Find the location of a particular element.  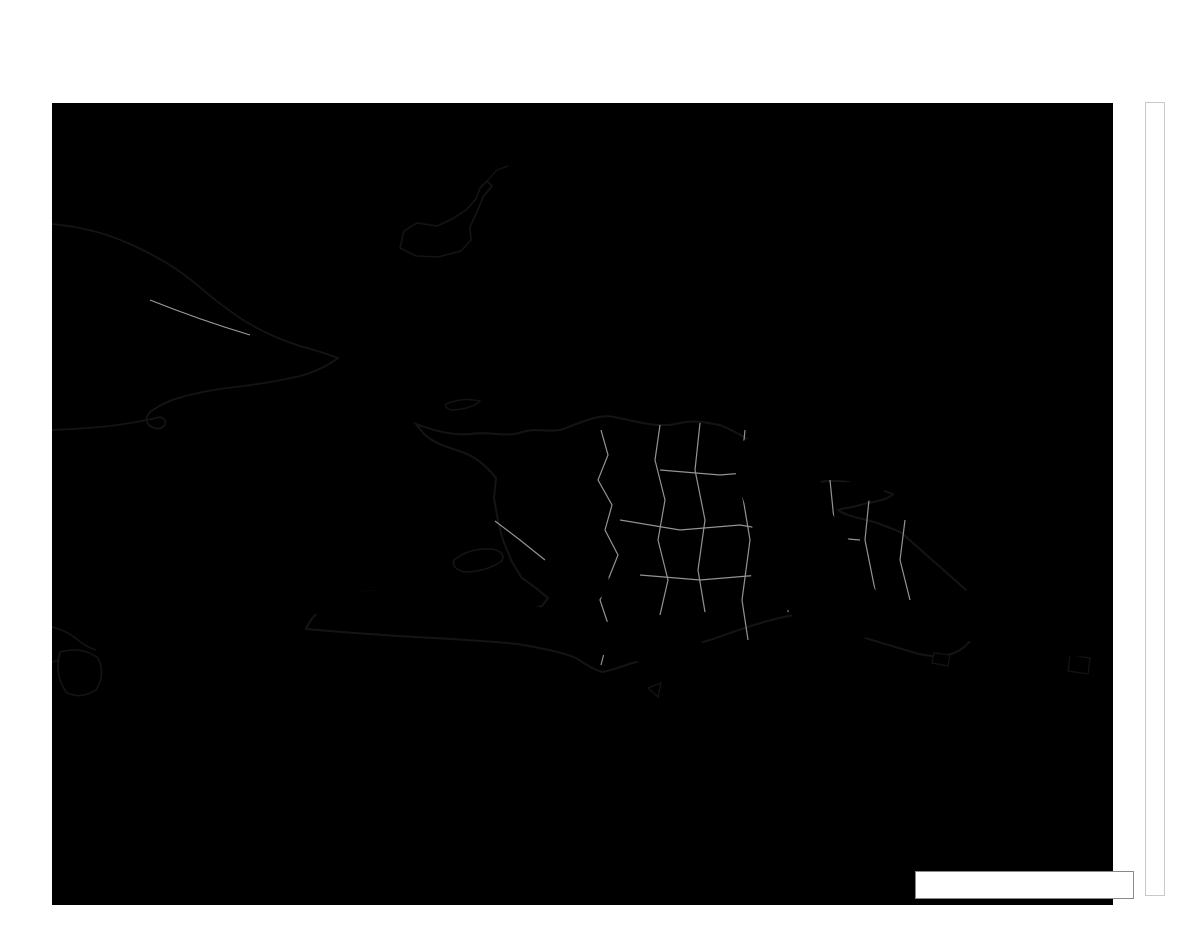

inagua-cay-line is located at coordinates (497, 173).